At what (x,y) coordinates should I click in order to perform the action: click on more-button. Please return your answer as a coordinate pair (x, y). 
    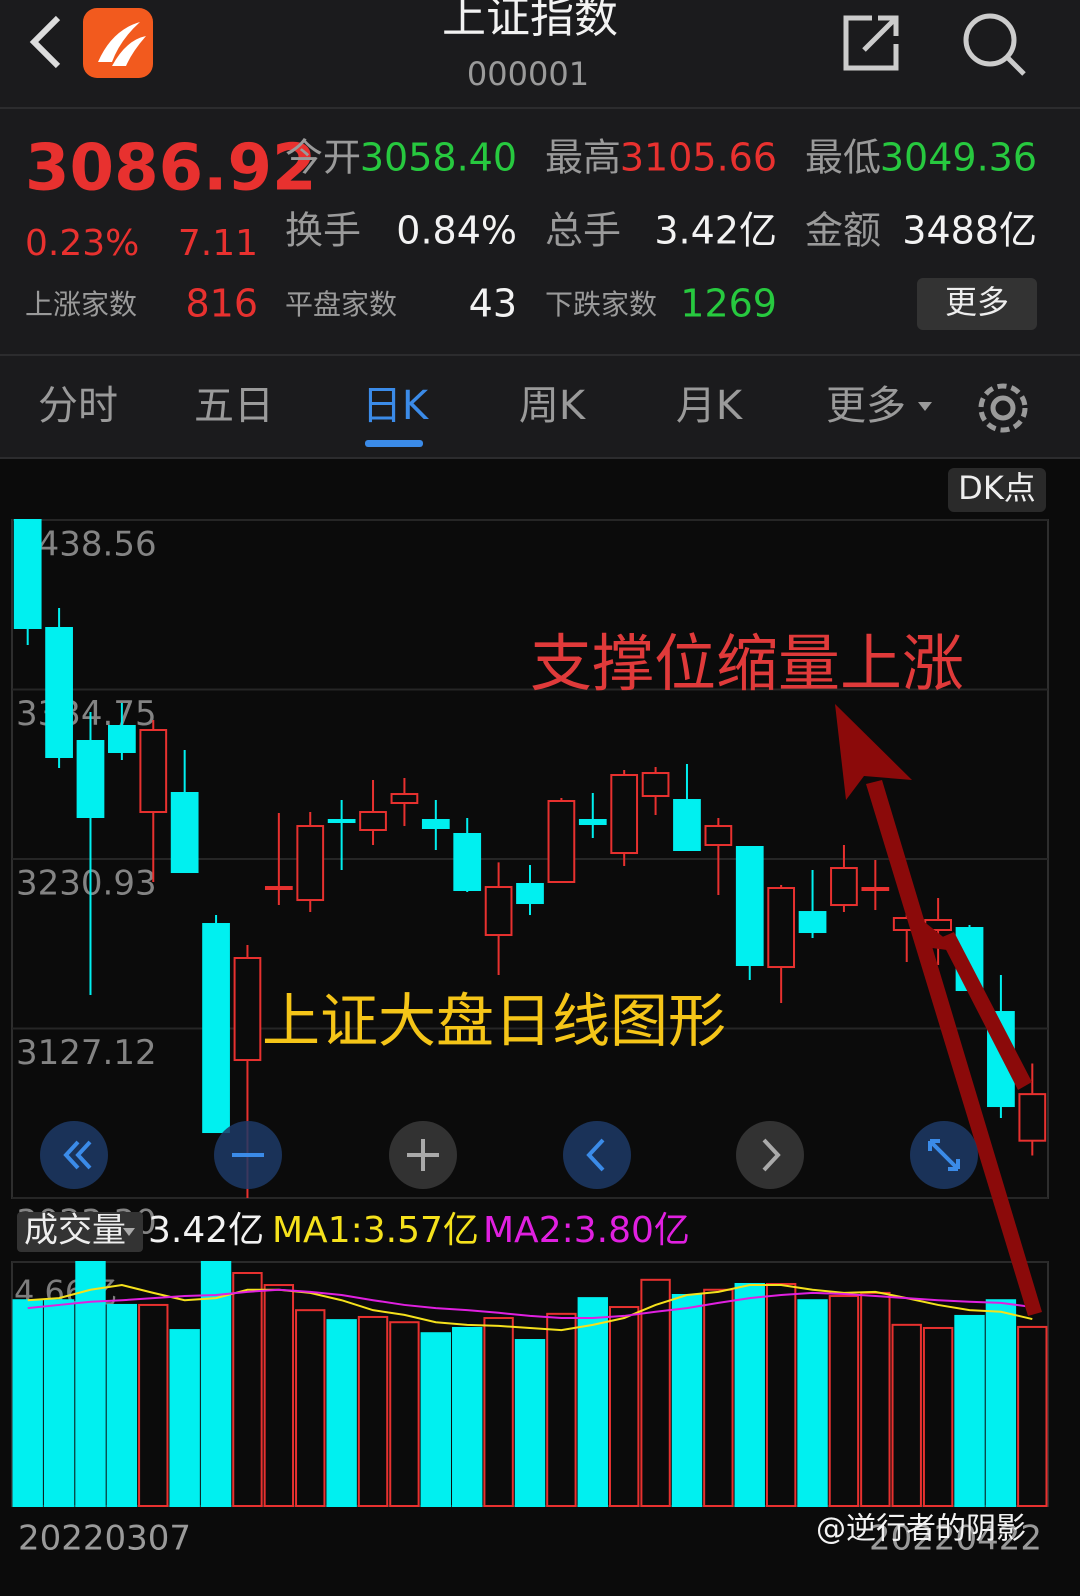
    Looking at the image, I should click on (977, 304).